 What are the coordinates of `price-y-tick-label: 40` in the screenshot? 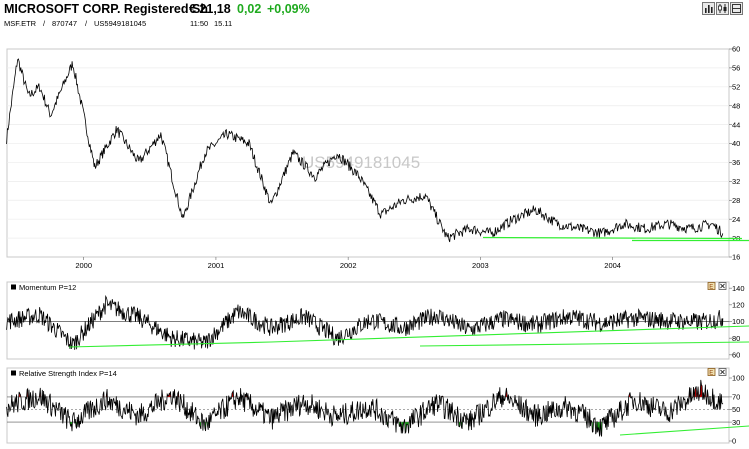 It's located at (736, 143).